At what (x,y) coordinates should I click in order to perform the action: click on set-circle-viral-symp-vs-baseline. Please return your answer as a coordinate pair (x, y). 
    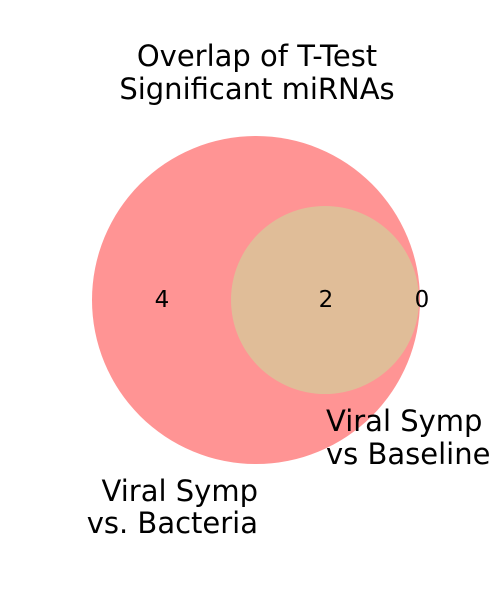
    Looking at the image, I should click on (325, 300).